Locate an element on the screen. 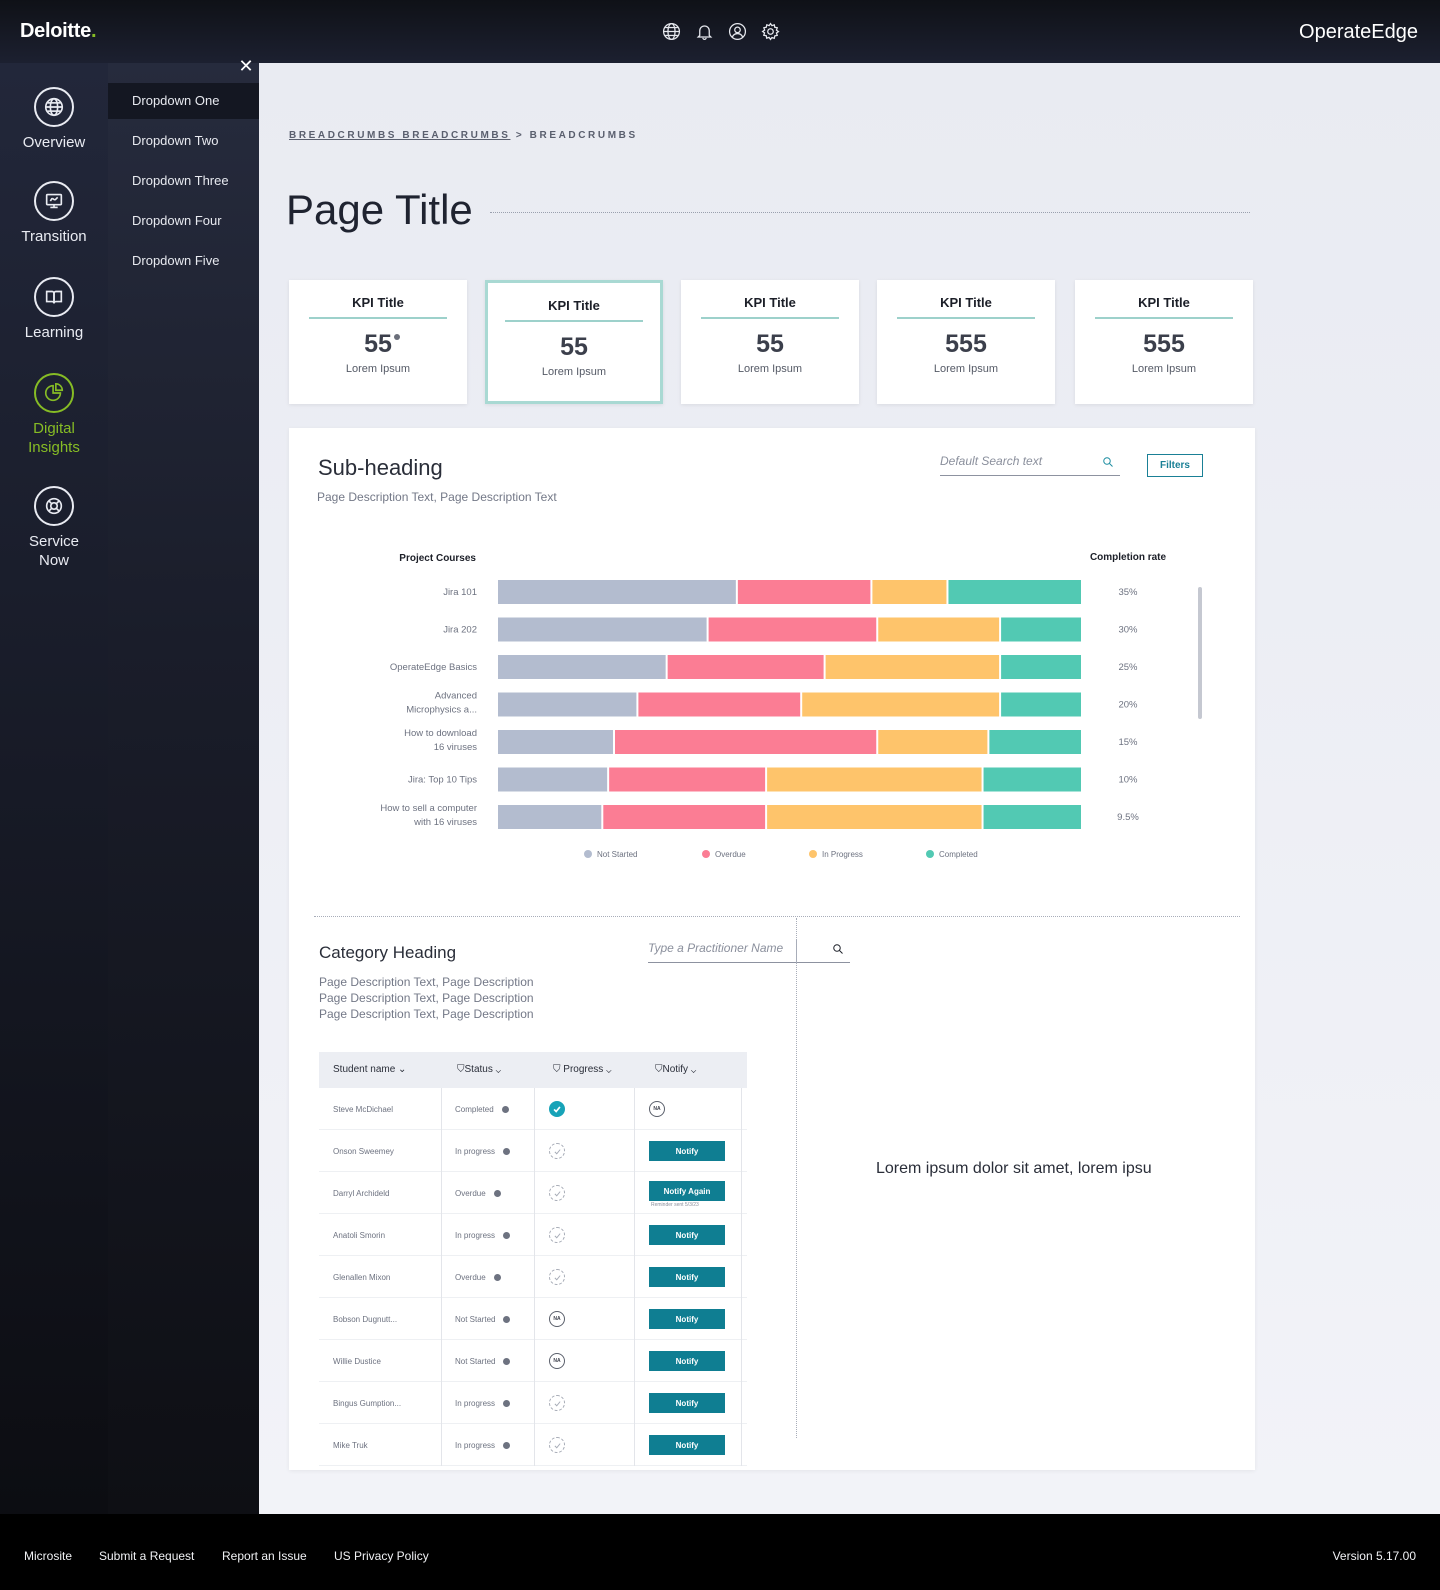 The image size is (1440, 1590). kpi-value-wrap: 55 is located at coordinates (382, 344).